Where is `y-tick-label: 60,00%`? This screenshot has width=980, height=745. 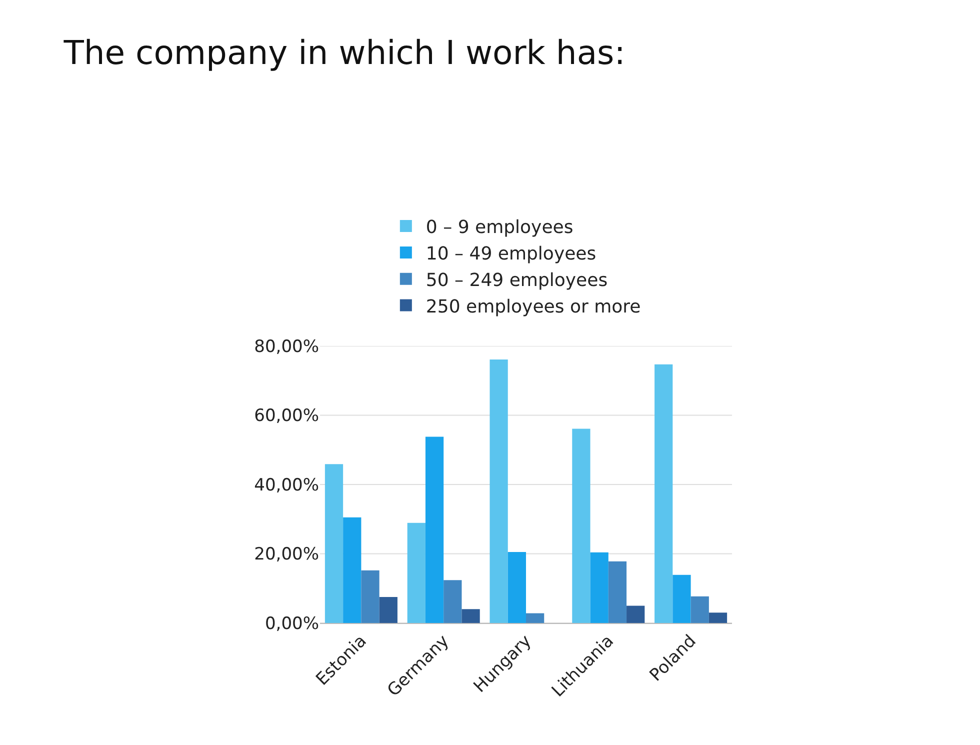
y-tick-label: 60,00% is located at coordinates (286, 416).